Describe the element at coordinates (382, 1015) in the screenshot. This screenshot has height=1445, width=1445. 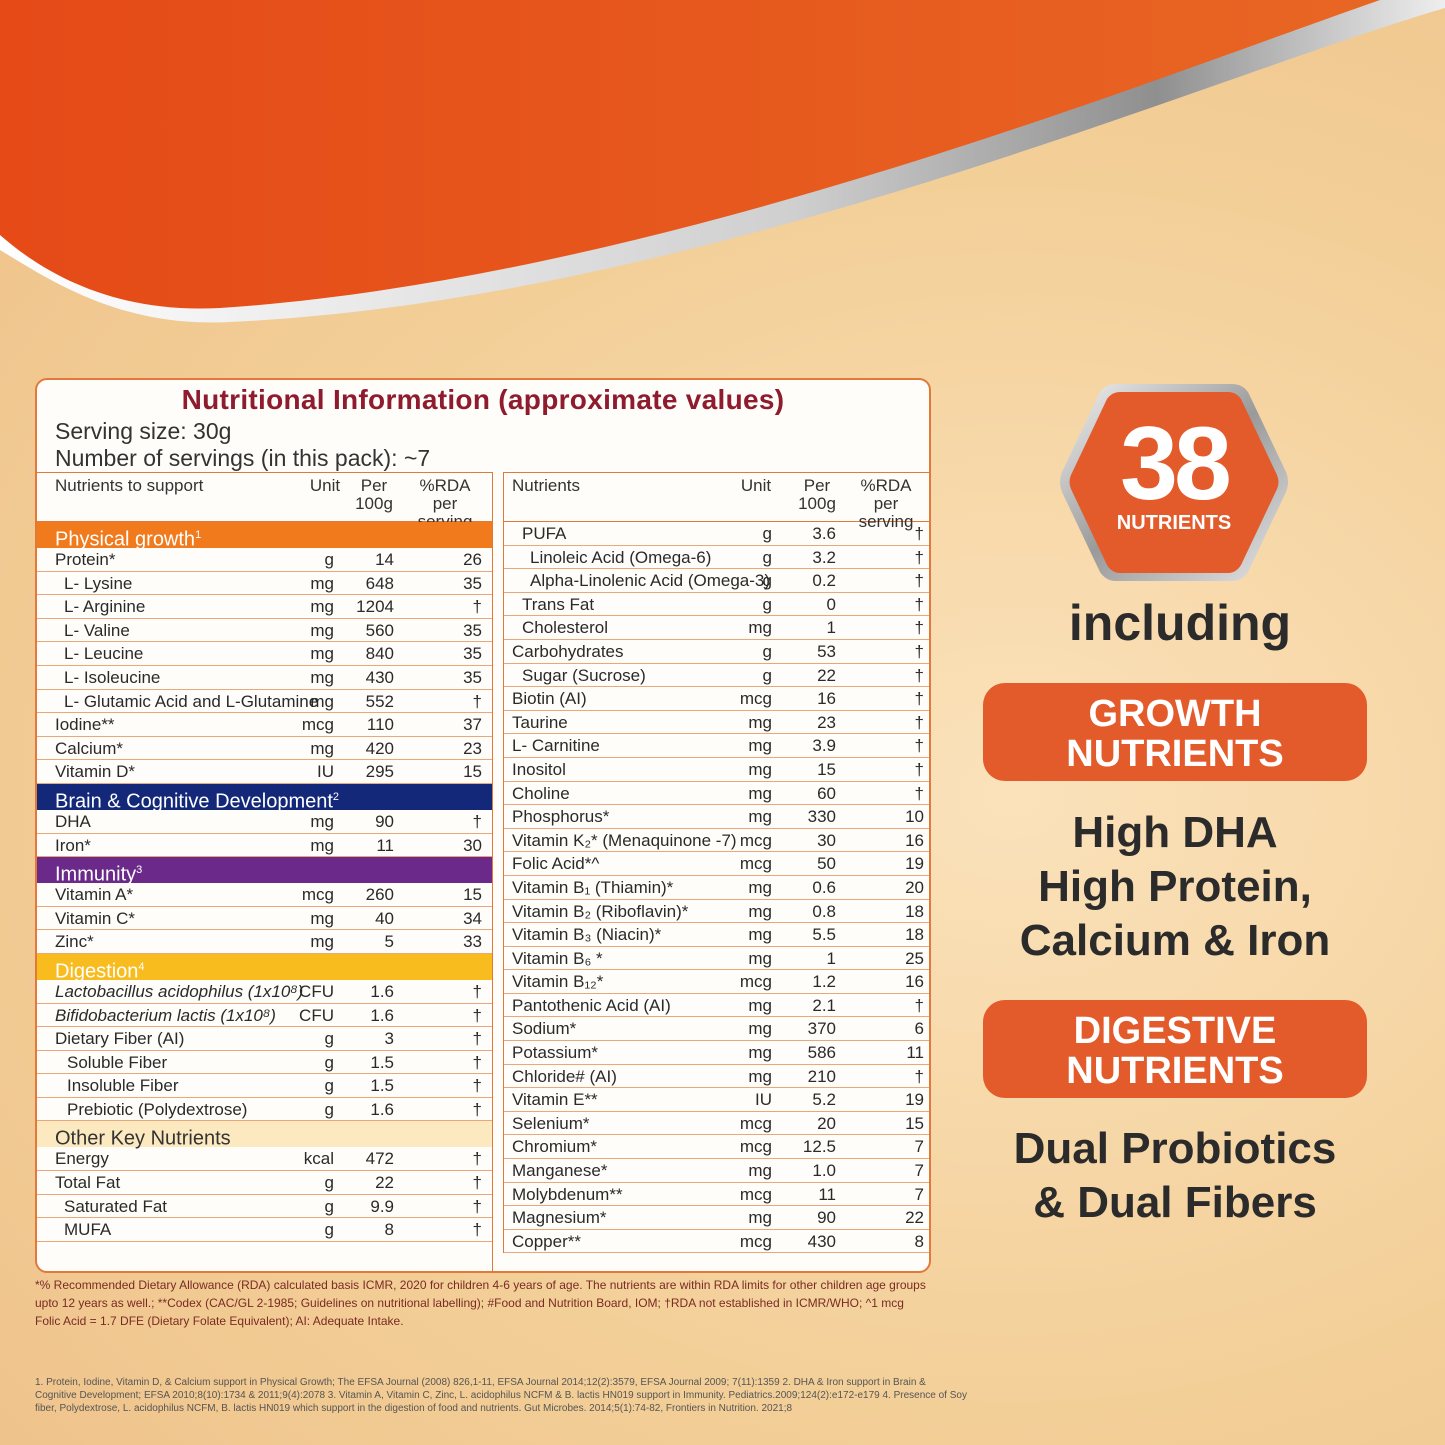
I see `nutrient-per-100g: 1.6` at that location.